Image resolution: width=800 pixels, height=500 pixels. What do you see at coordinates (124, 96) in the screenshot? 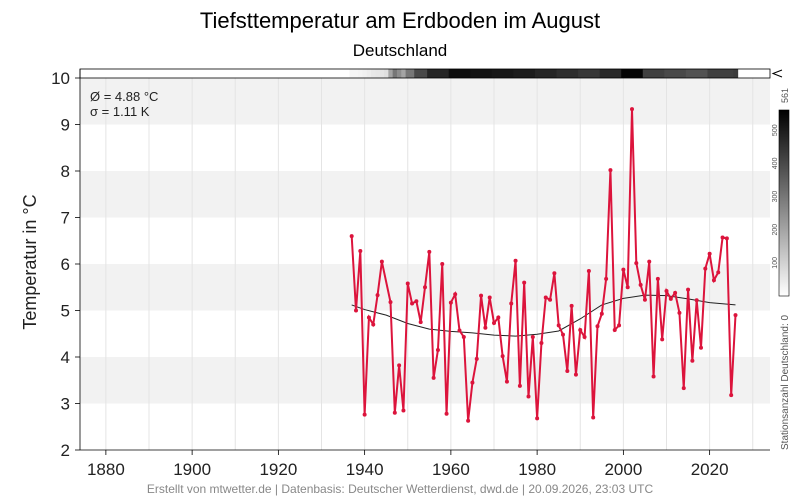
I see `stats-mean: Ø = 4.88 °C` at bounding box center [124, 96].